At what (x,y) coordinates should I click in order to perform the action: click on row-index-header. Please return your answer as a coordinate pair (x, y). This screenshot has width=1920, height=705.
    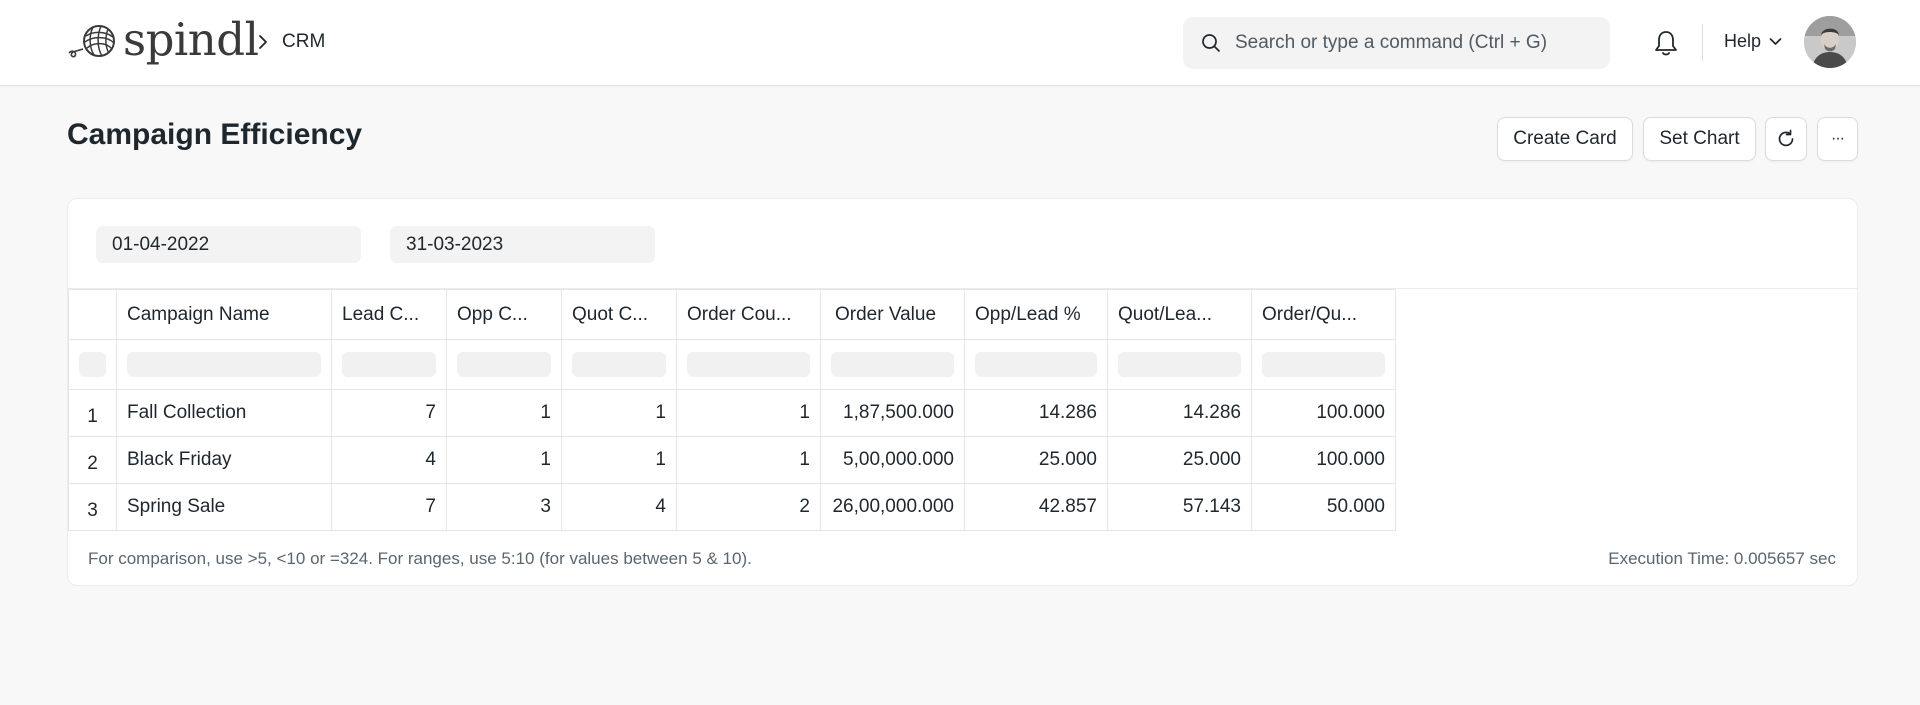
    Looking at the image, I should click on (92, 314).